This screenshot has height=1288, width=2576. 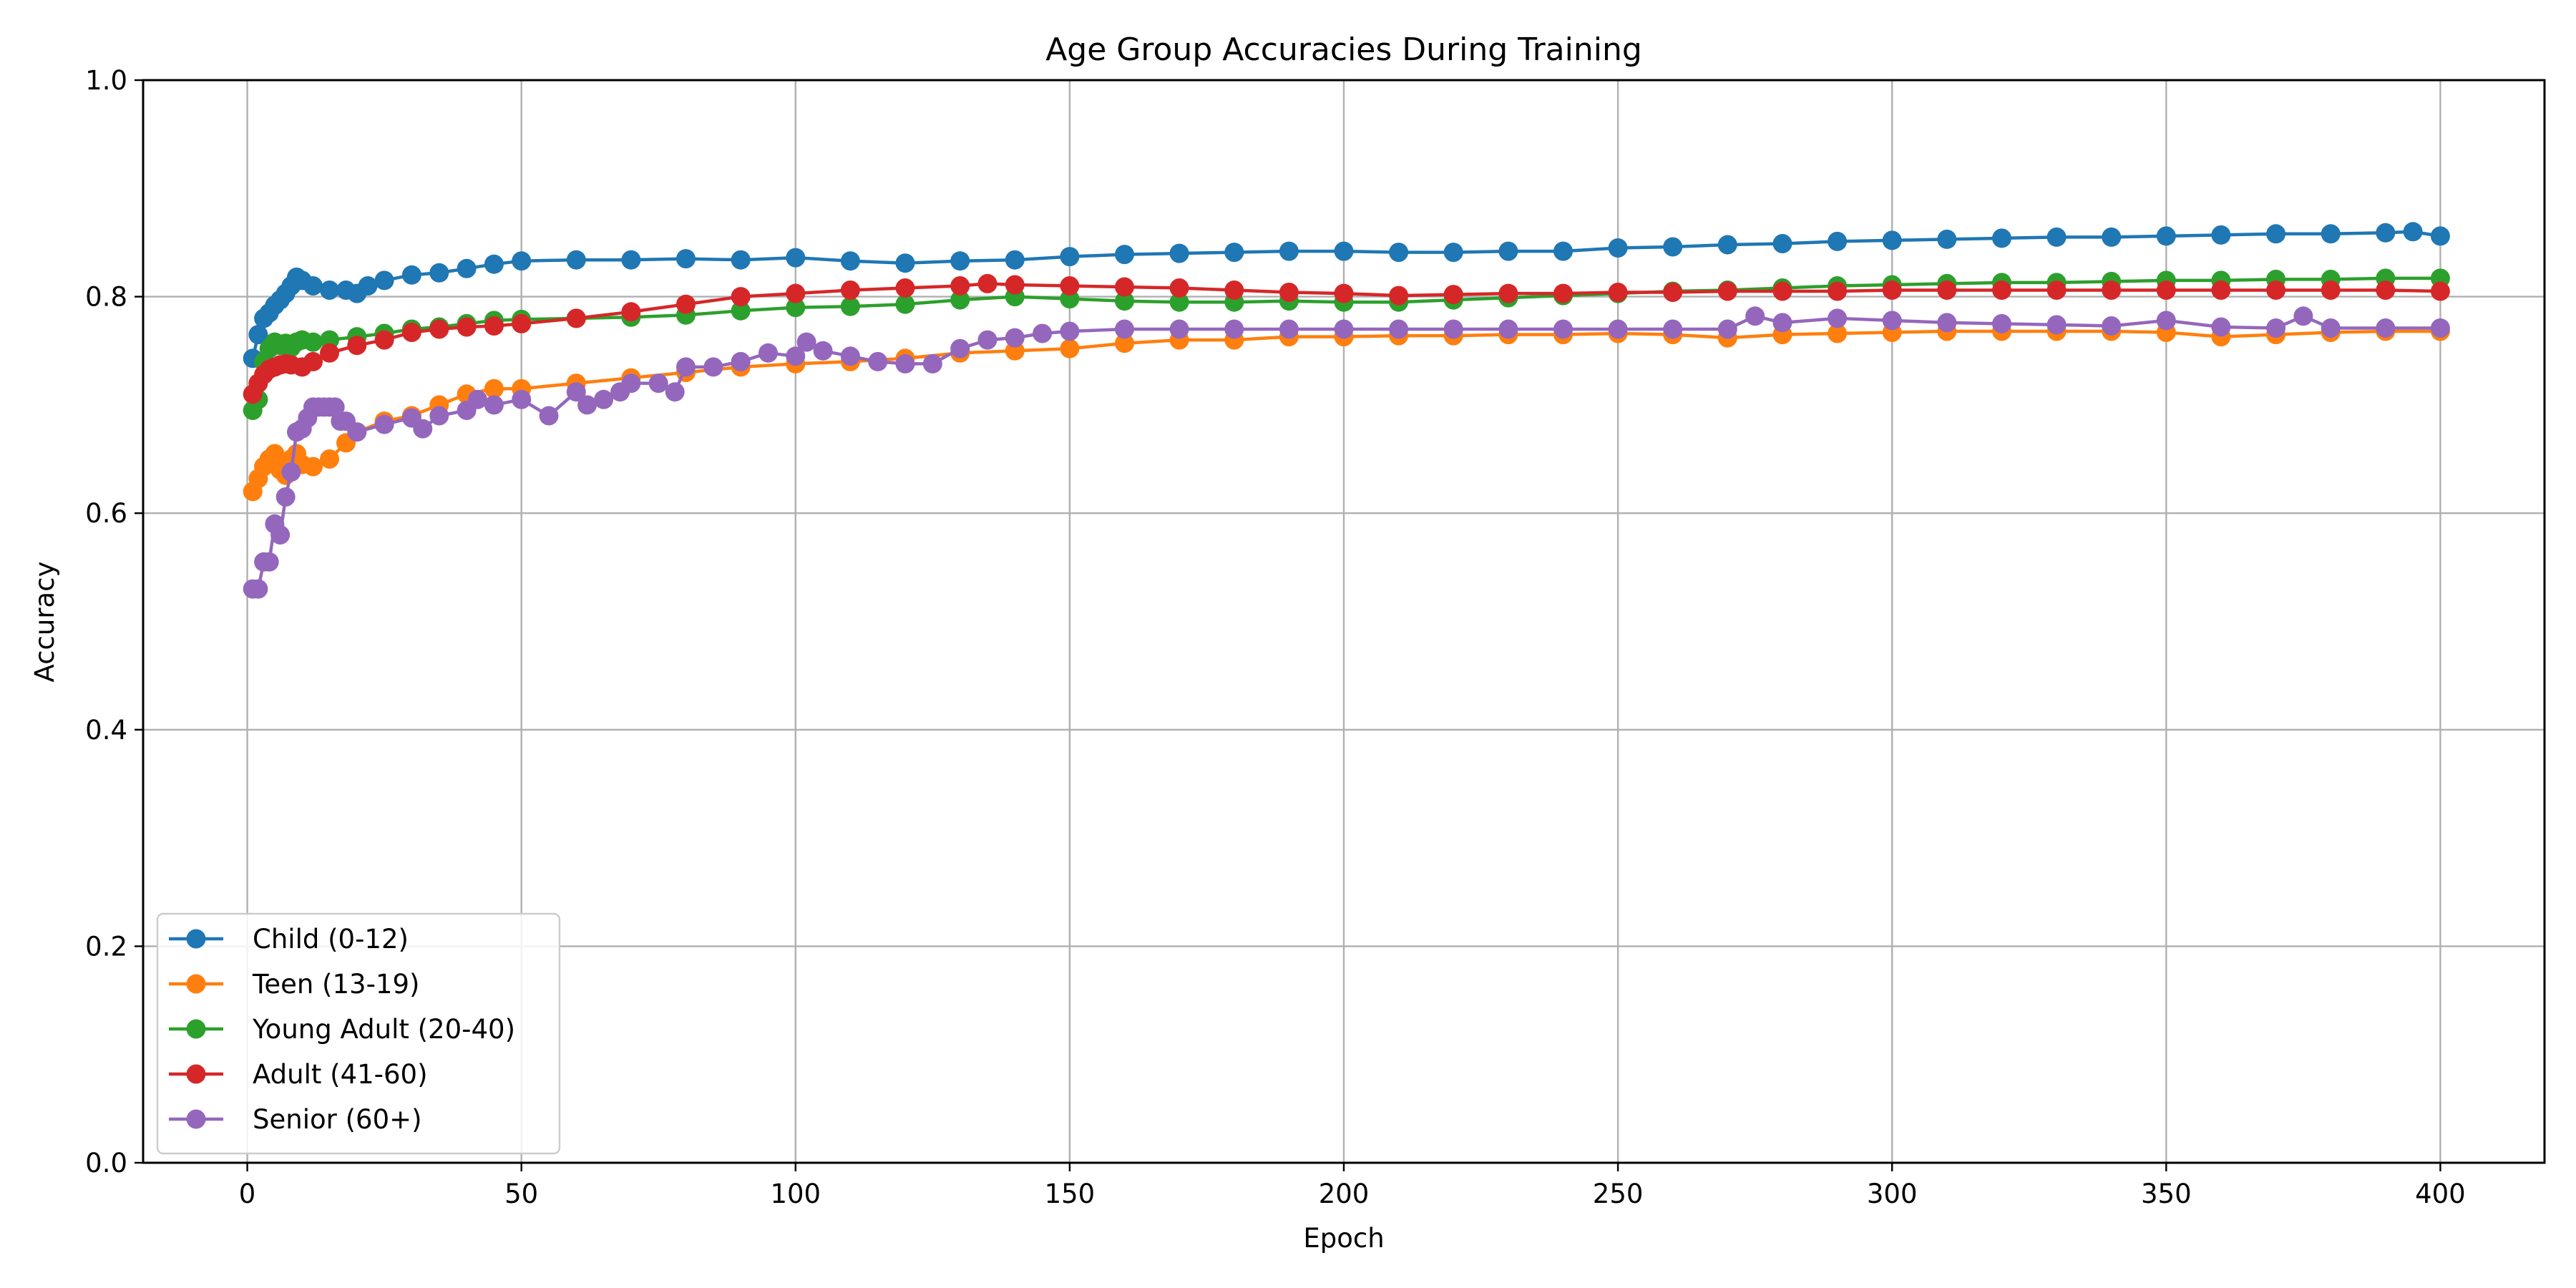 I want to click on y-axis-label: Accuracy, so click(x=44, y=622).